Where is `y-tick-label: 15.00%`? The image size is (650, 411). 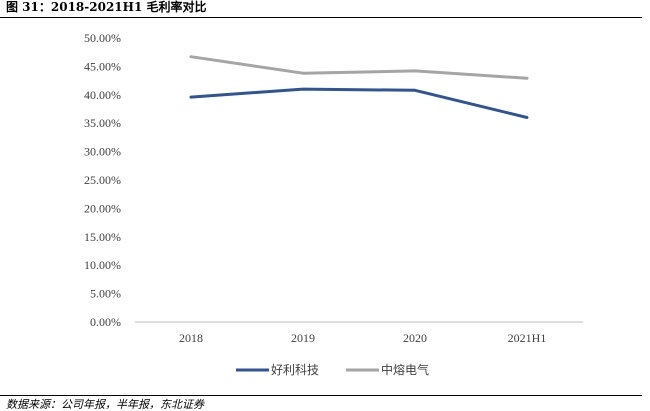 y-tick-label: 15.00% is located at coordinates (102, 237).